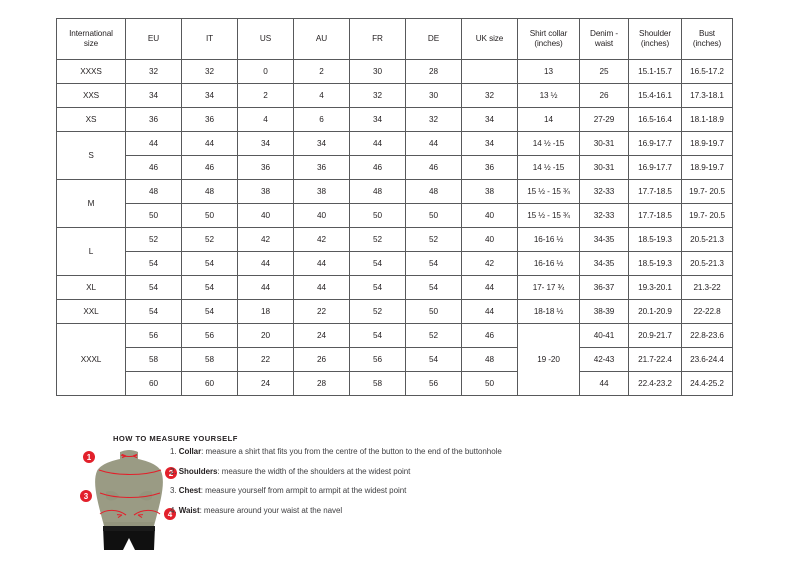 The height and width of the screenshot is (566, 787). Describe the element at coordinates (433, 167) in the screenshot. I see `cell-de: 46` at that location.